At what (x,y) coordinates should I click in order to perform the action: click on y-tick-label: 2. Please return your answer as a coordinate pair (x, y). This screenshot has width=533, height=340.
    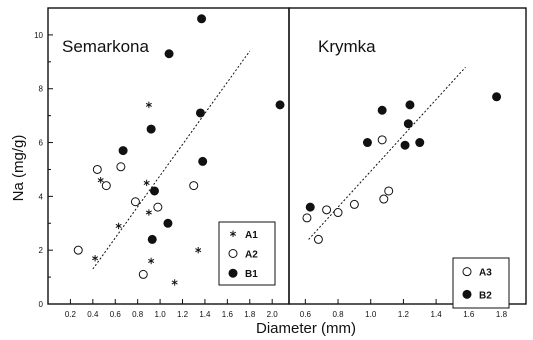
    Looking at the image, I should click on (41, 250).